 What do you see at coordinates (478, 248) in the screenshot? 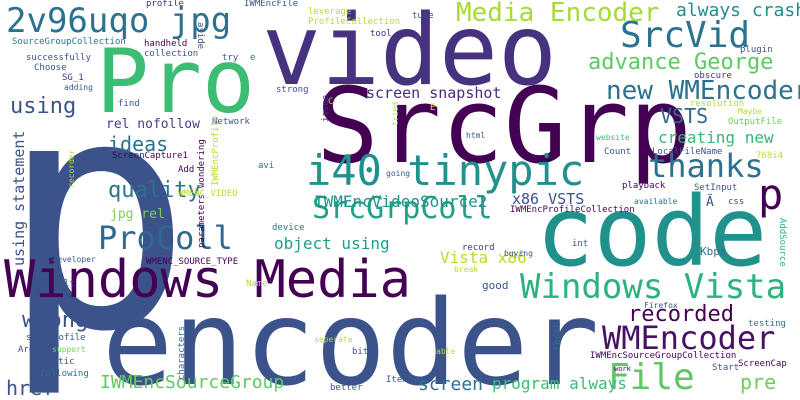
I see `word-record: record` at bounding box center [478, 248].